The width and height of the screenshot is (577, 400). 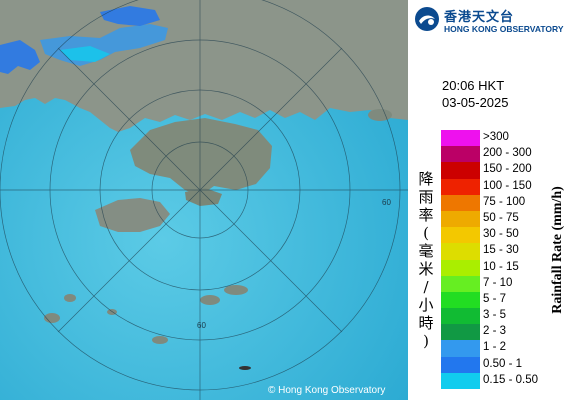 What do you see at coordinates (495, 298) in the screenshot?
I see `legend-label: 5 - 7` at bounding box center [495, 298].